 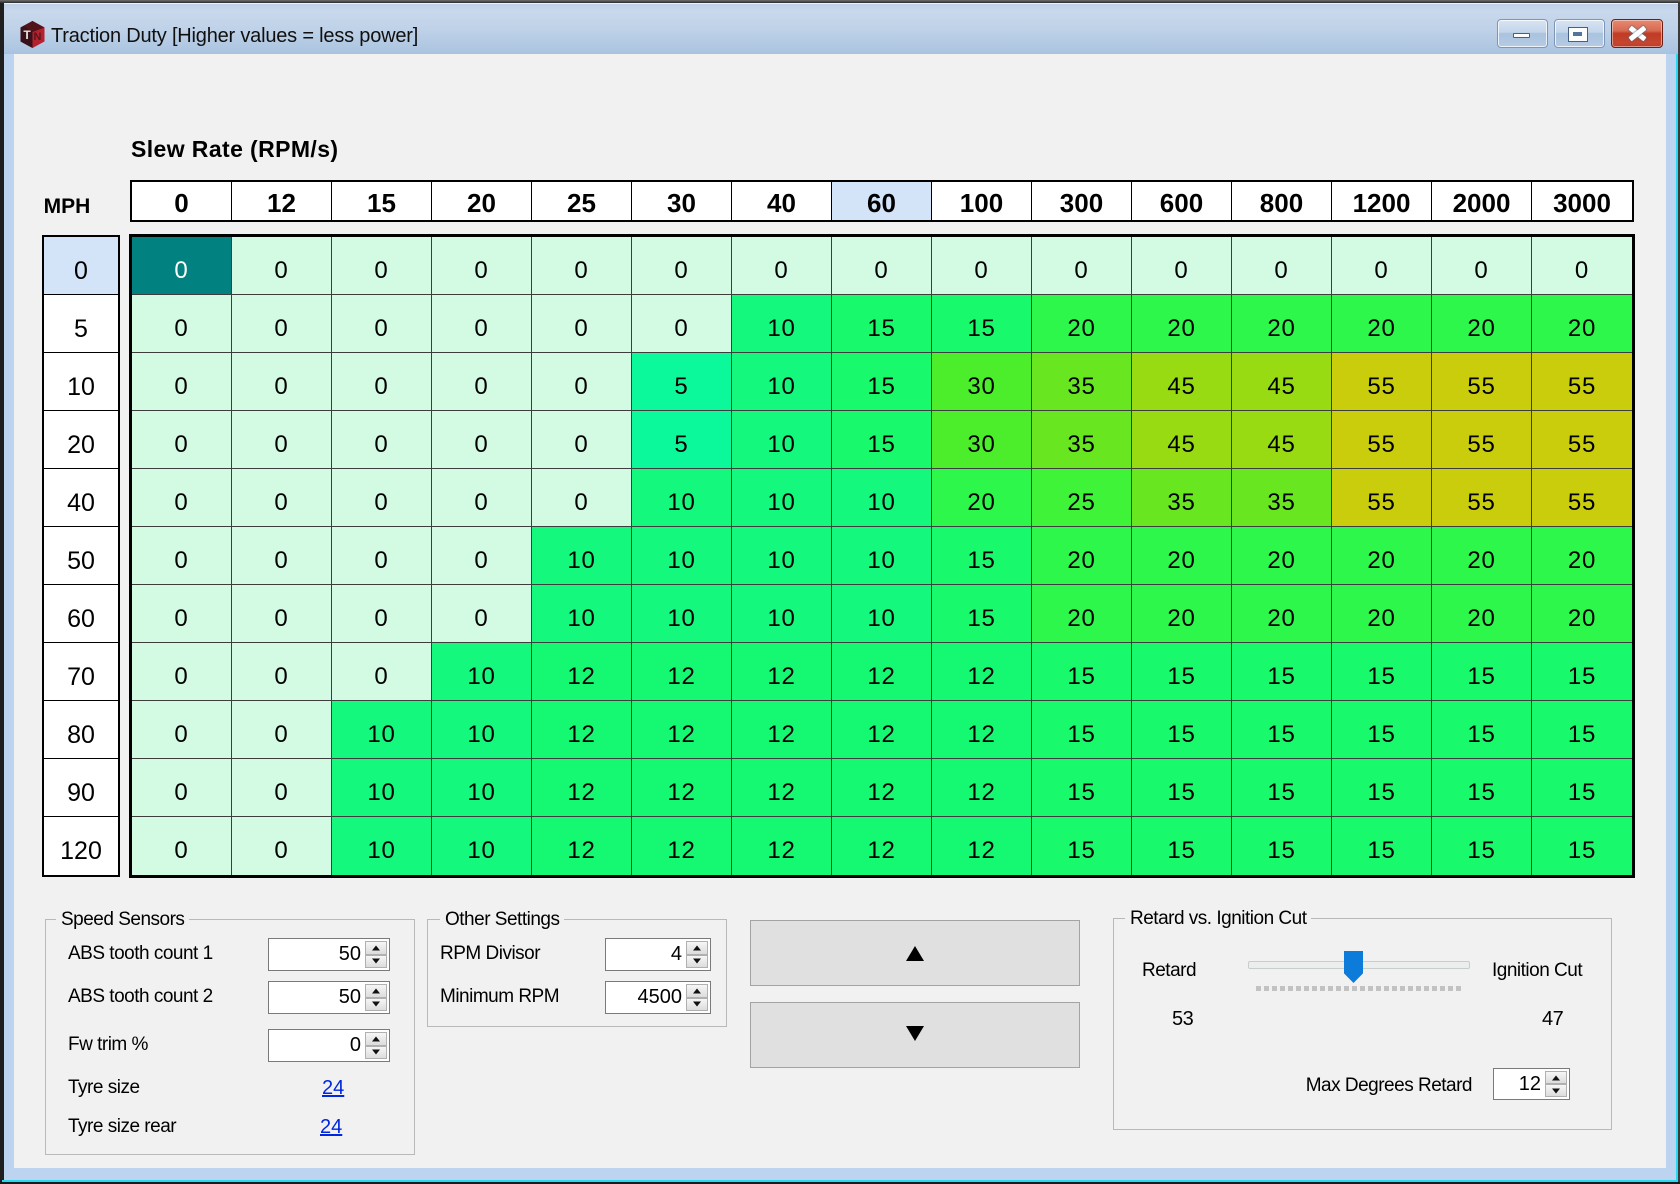 I want to click on svg-text: T, so click(x=27, y=35).